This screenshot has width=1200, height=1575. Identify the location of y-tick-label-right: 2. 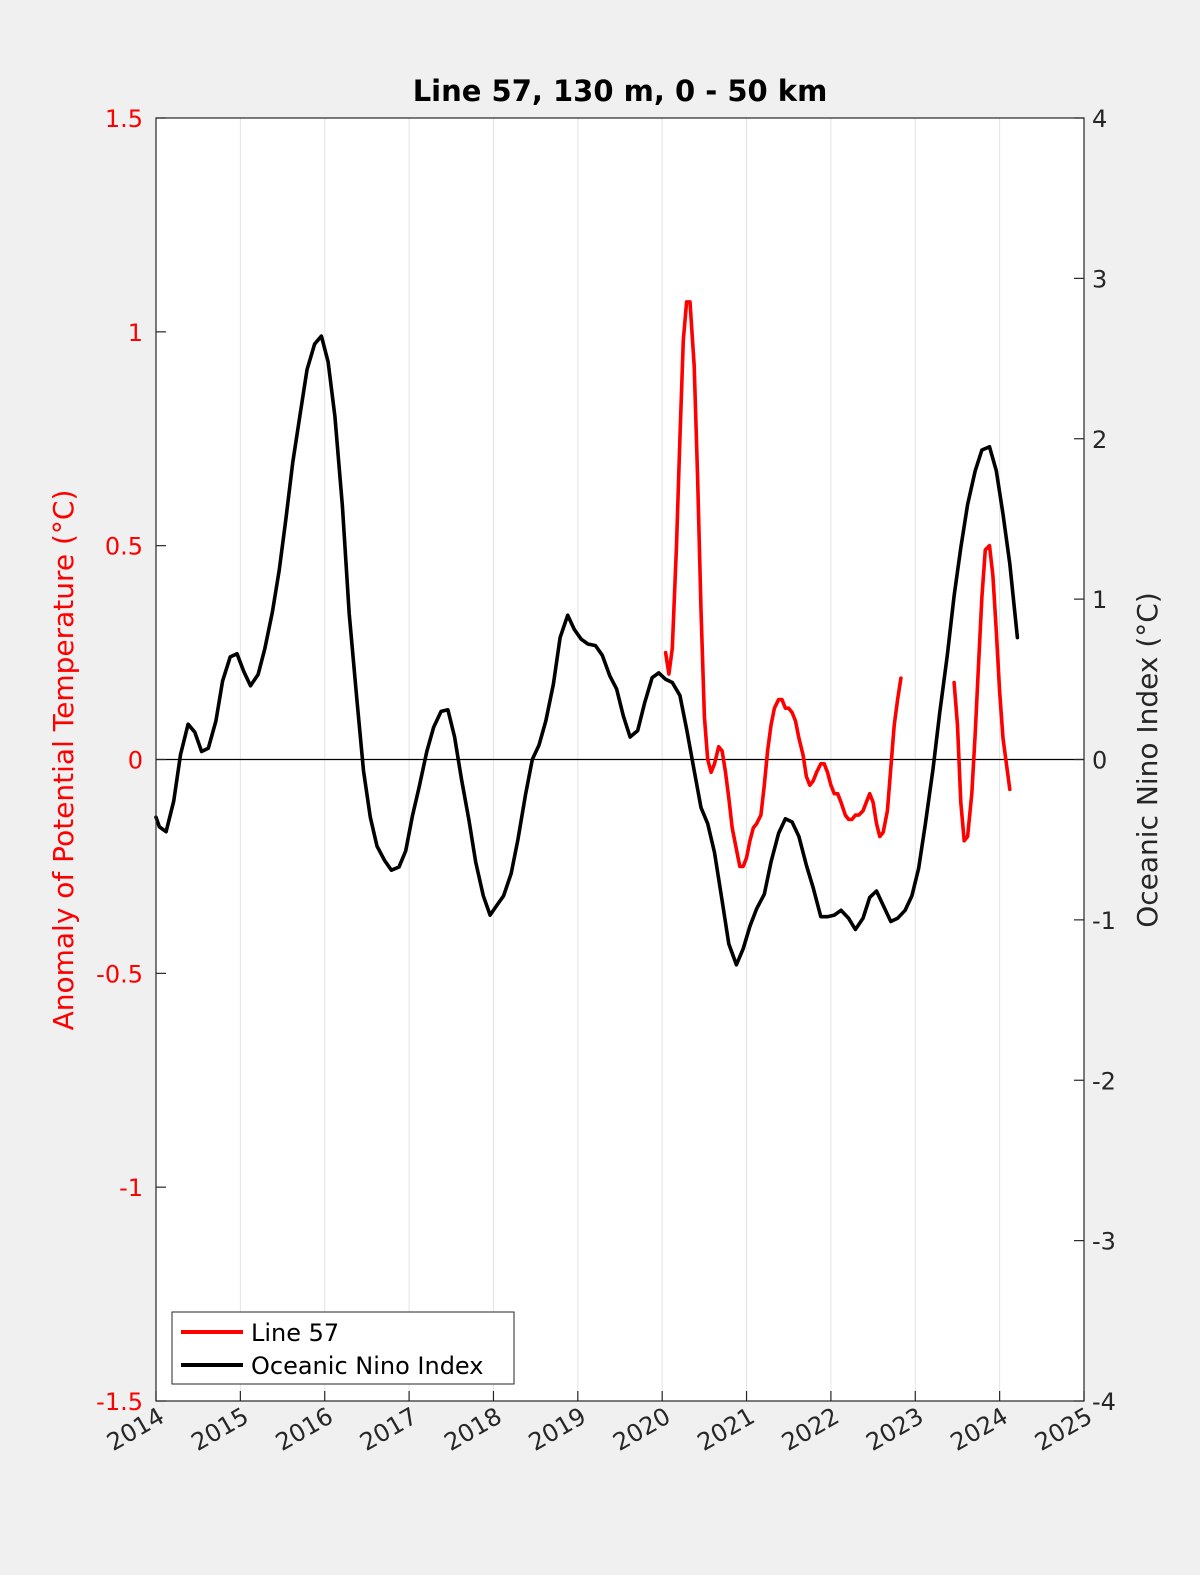
(1099, 440).